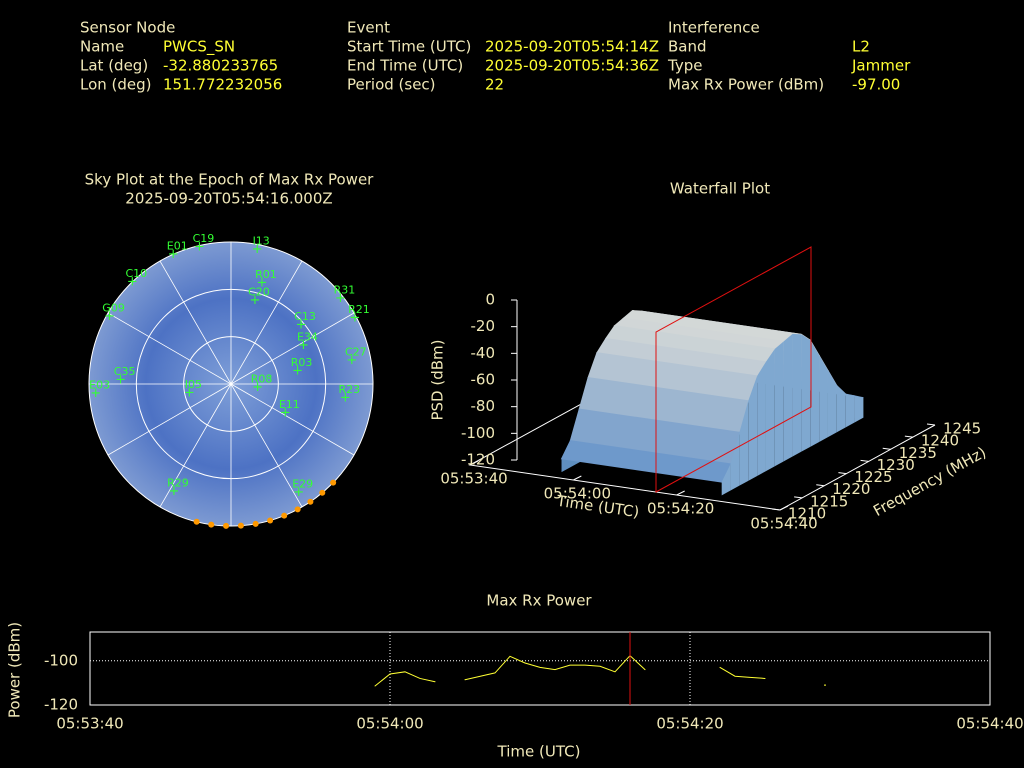 This screenshot has height=768, width=1024. I want to click on field-label: Name, so click(102, 47).